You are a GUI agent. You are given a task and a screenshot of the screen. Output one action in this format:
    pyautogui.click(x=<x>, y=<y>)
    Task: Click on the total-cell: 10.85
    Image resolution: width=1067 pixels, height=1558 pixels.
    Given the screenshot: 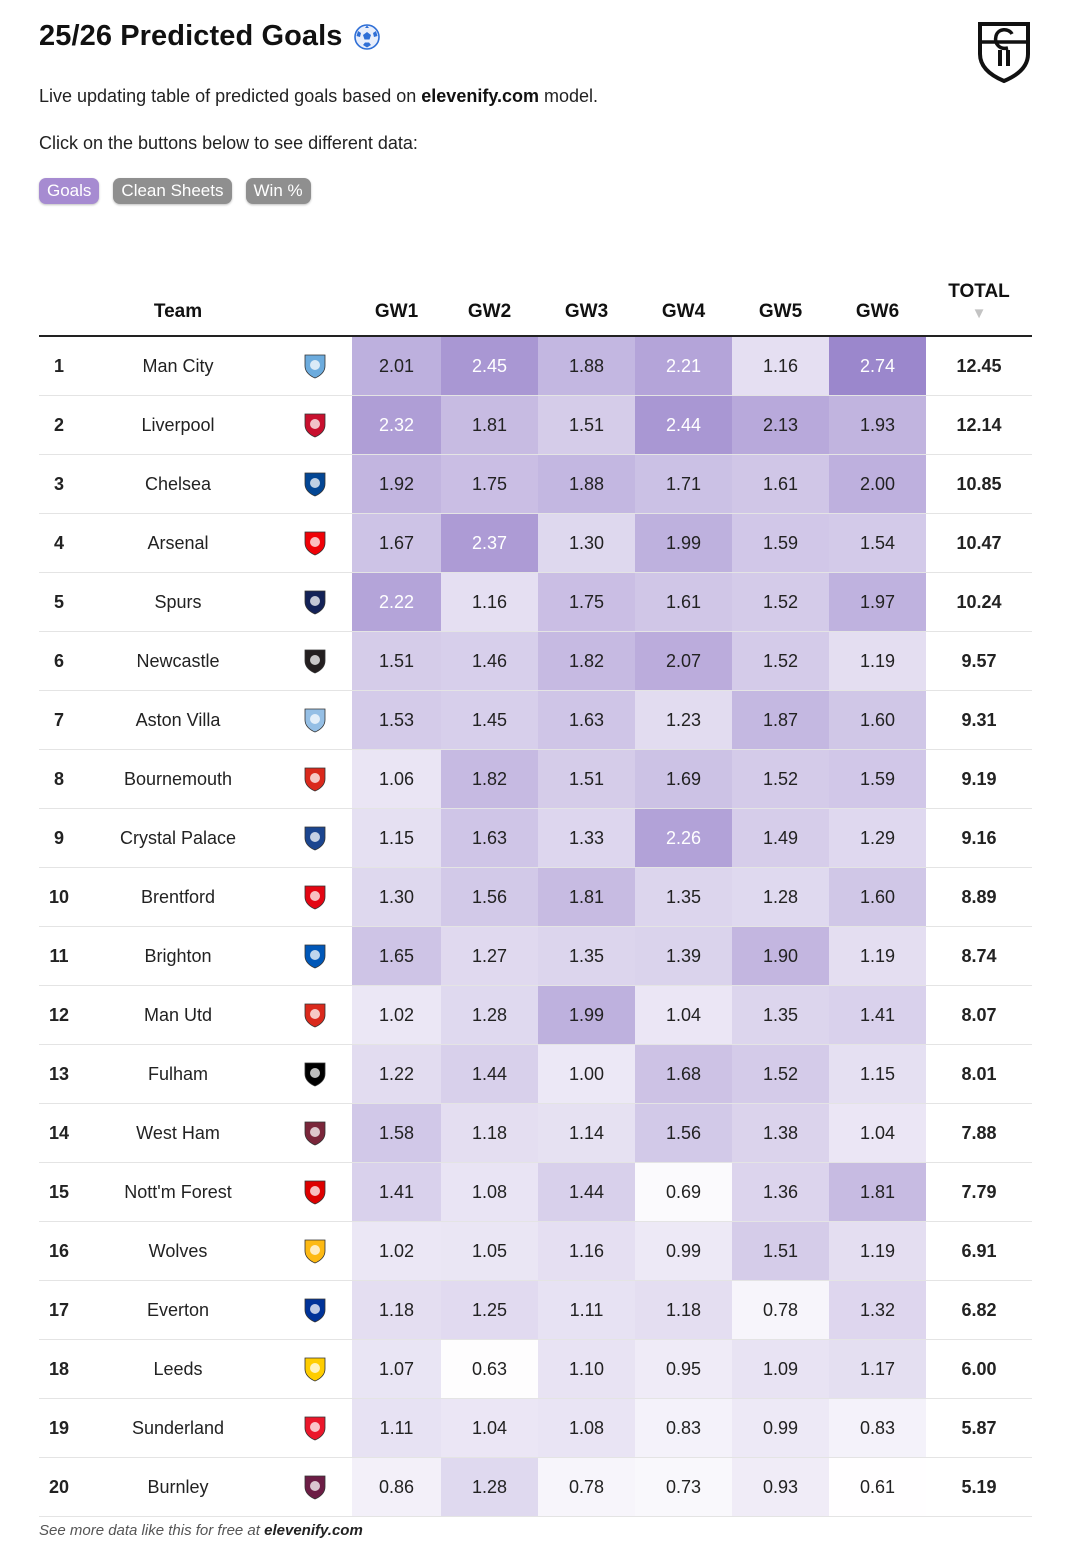 What is the action you would take?
    pyautogui.click(x=979, y=484)
    